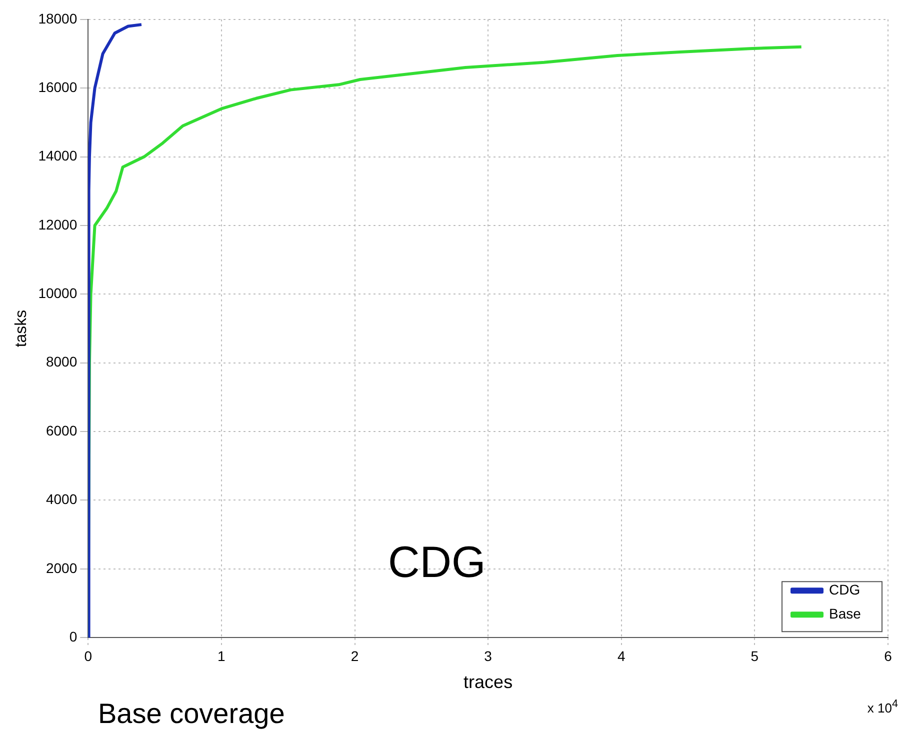 This screenshot has width=916, height=753. What do you see at coordinates (488, 682) in the screenshot?
I see `x-axis-title: traces` at bounding box center [488, 682].